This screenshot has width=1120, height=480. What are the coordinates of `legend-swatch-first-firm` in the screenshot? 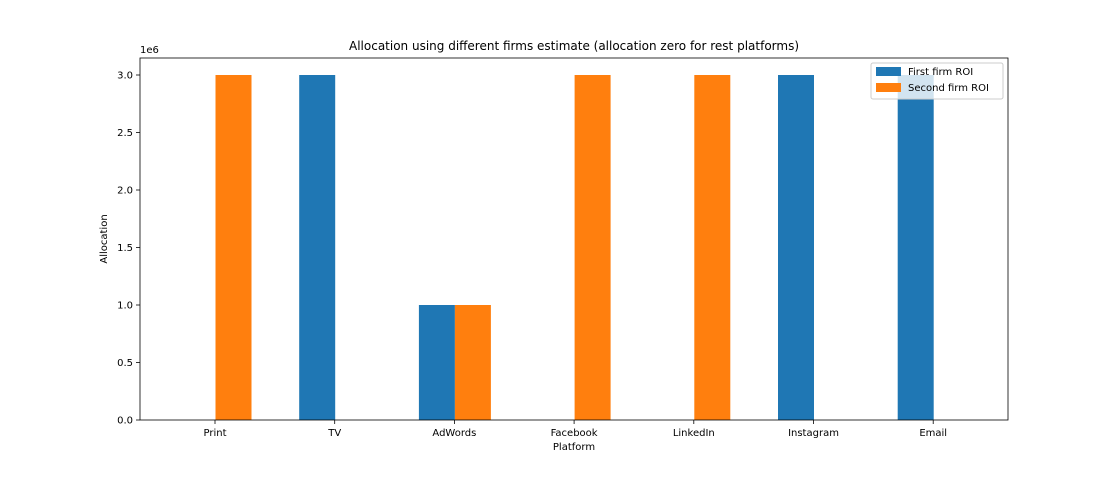 It's located at (888, 71).